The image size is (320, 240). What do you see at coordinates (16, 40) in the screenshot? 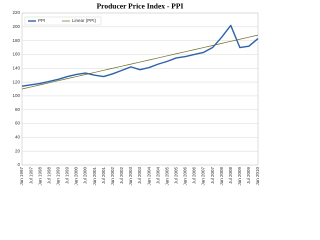
I see `y-tick-label: 180` at bounding box center [16, 40].